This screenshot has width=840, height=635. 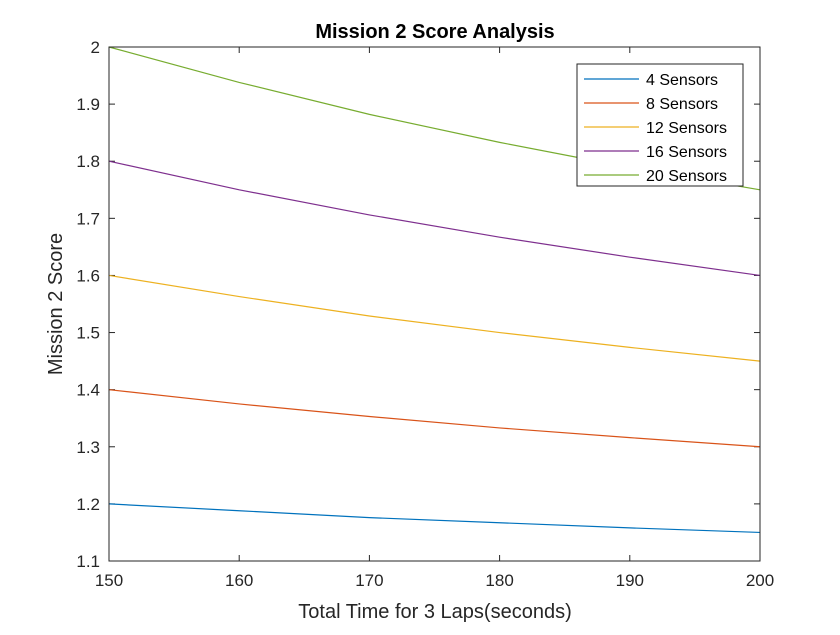 I want to click on x-tick-label: 150, so click(x=109, y=580).